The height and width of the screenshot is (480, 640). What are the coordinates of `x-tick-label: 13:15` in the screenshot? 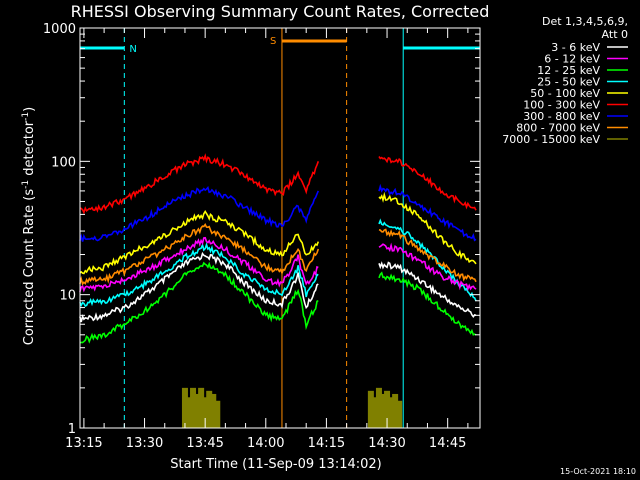 It's located at (83, 443).